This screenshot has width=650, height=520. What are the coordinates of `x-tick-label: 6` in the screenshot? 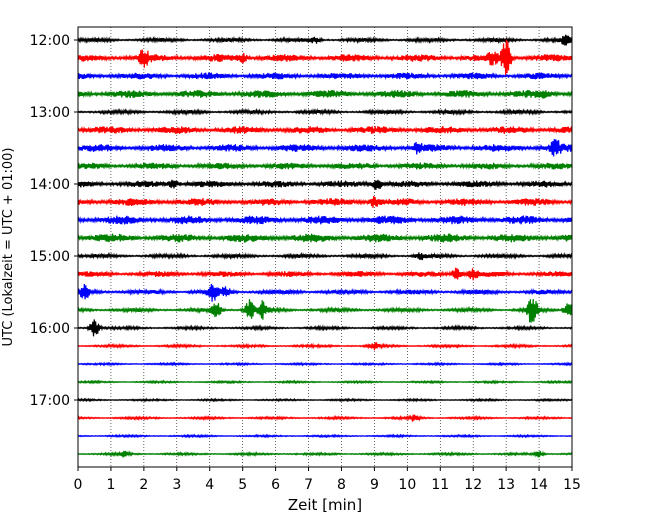 It's located at (275, 485).